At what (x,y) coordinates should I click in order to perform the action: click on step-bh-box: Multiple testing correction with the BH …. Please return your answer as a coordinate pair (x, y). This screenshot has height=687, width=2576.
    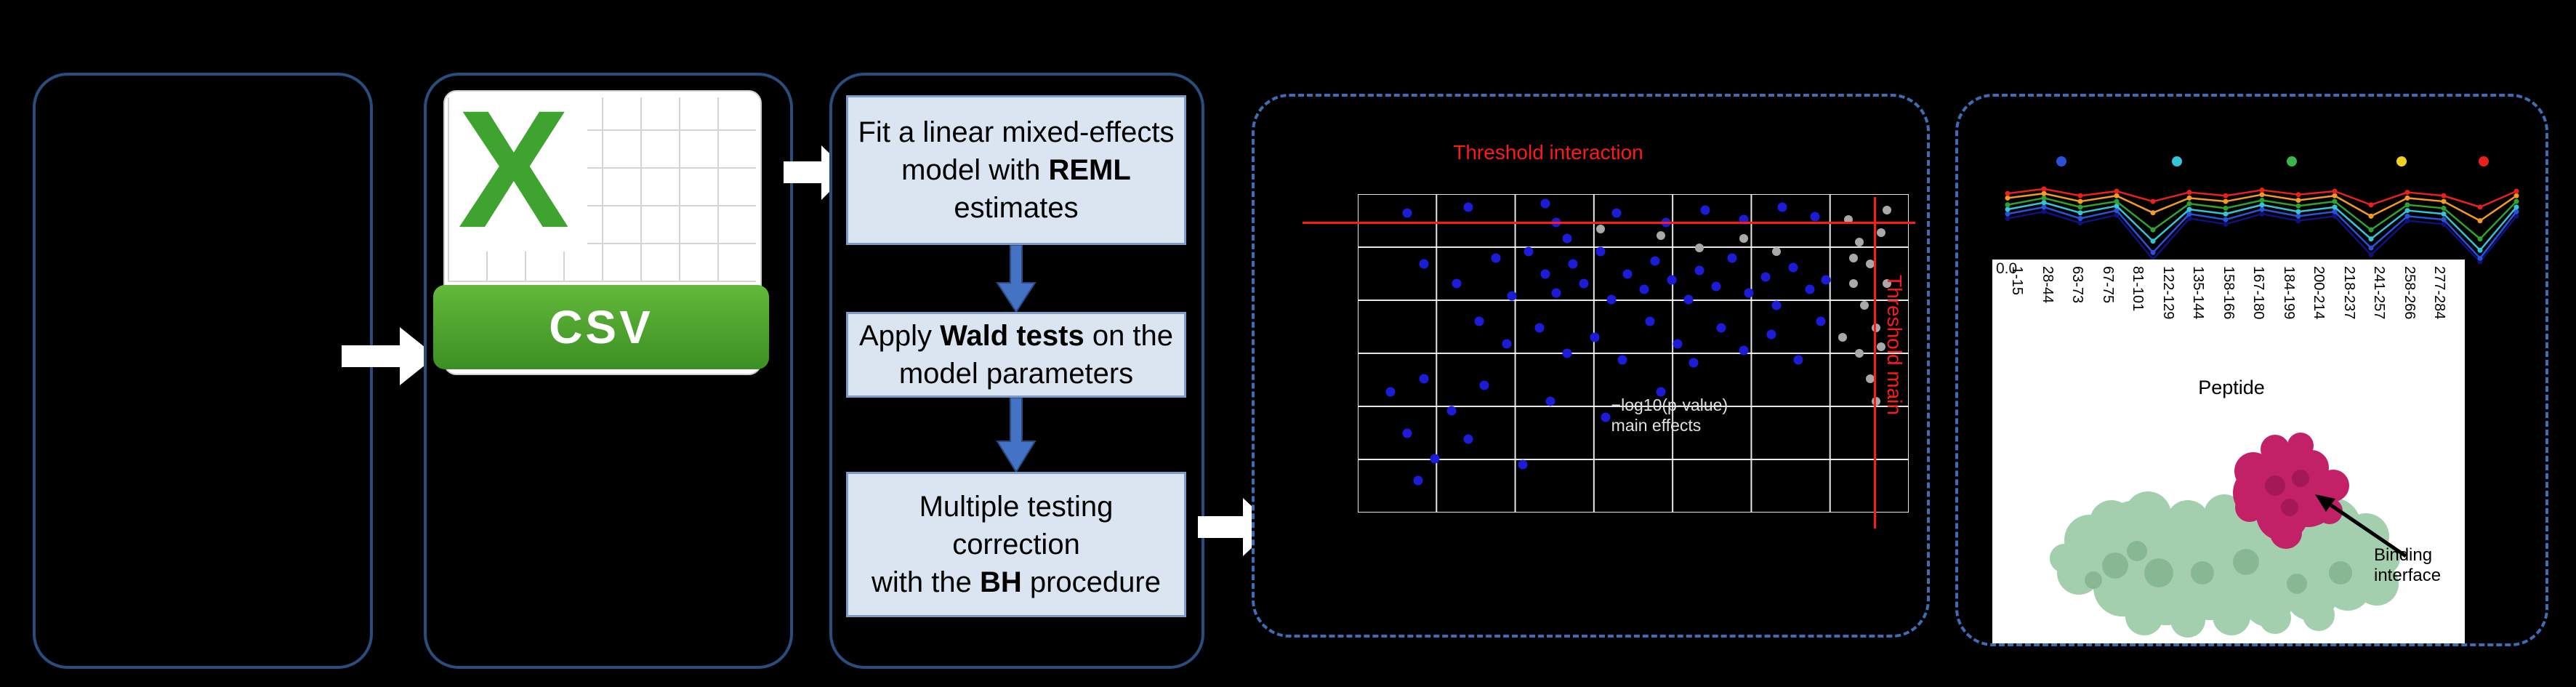
    Looking at the image, I should click on (1016, 544).